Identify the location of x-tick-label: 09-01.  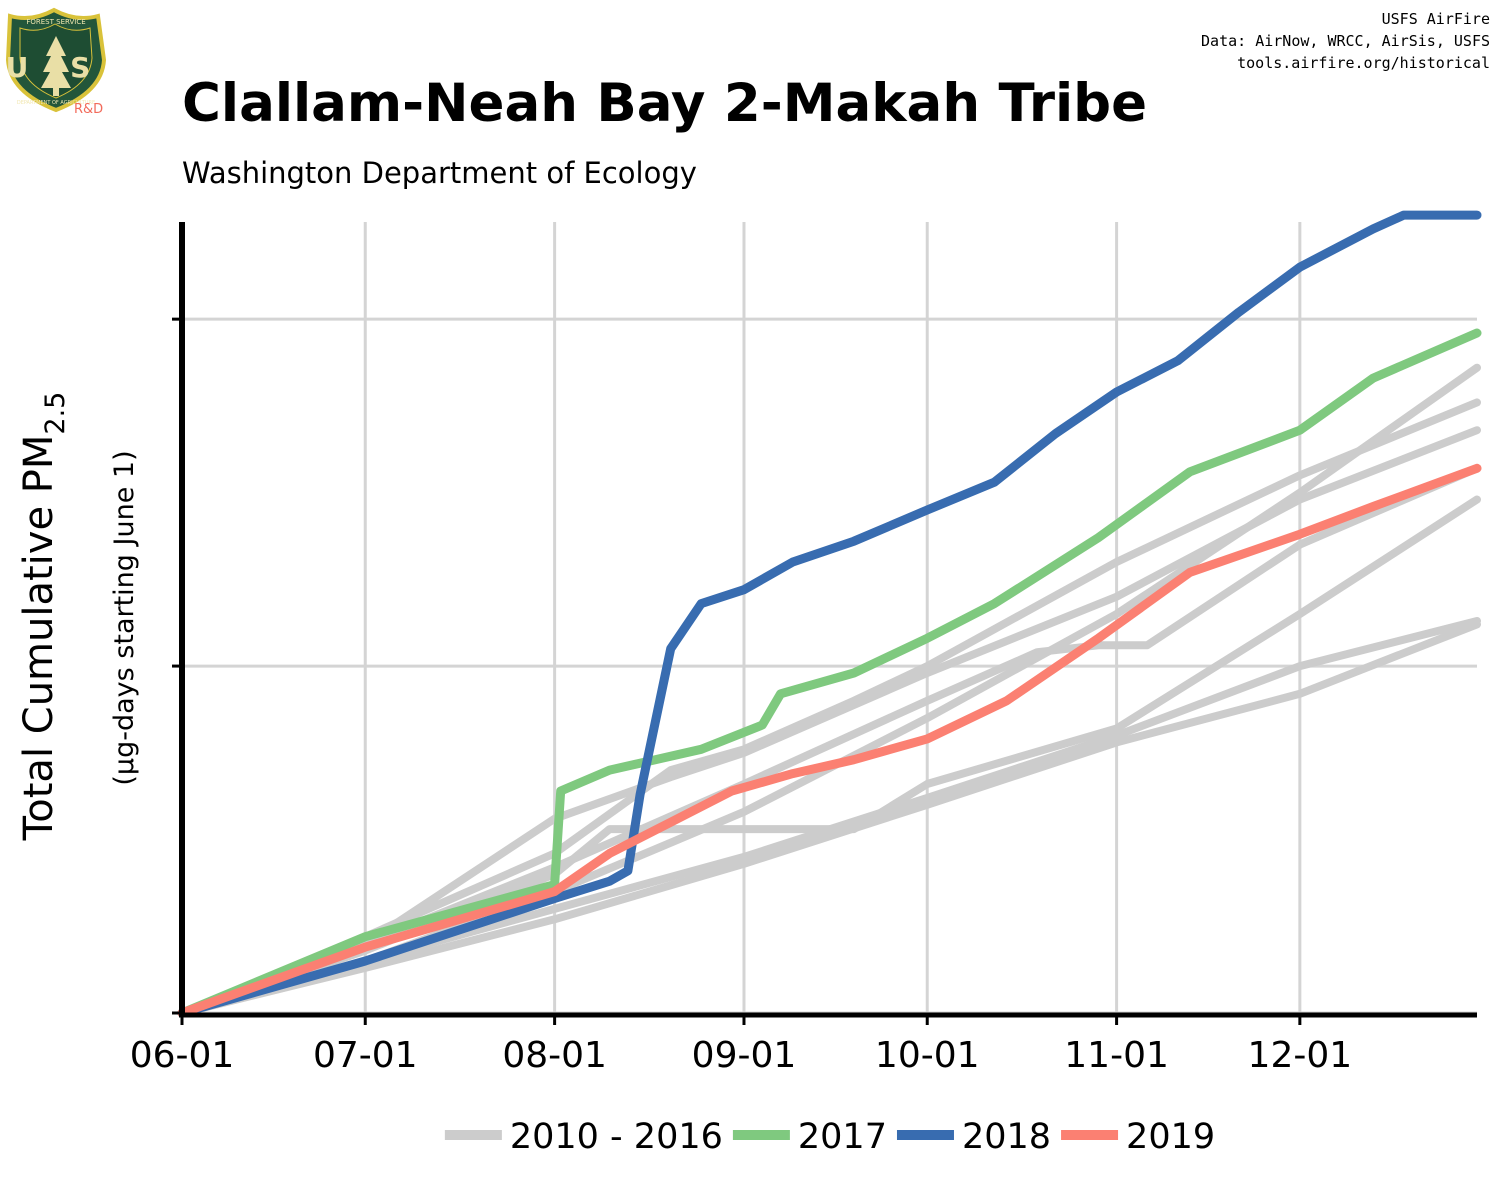
(744, 1055).